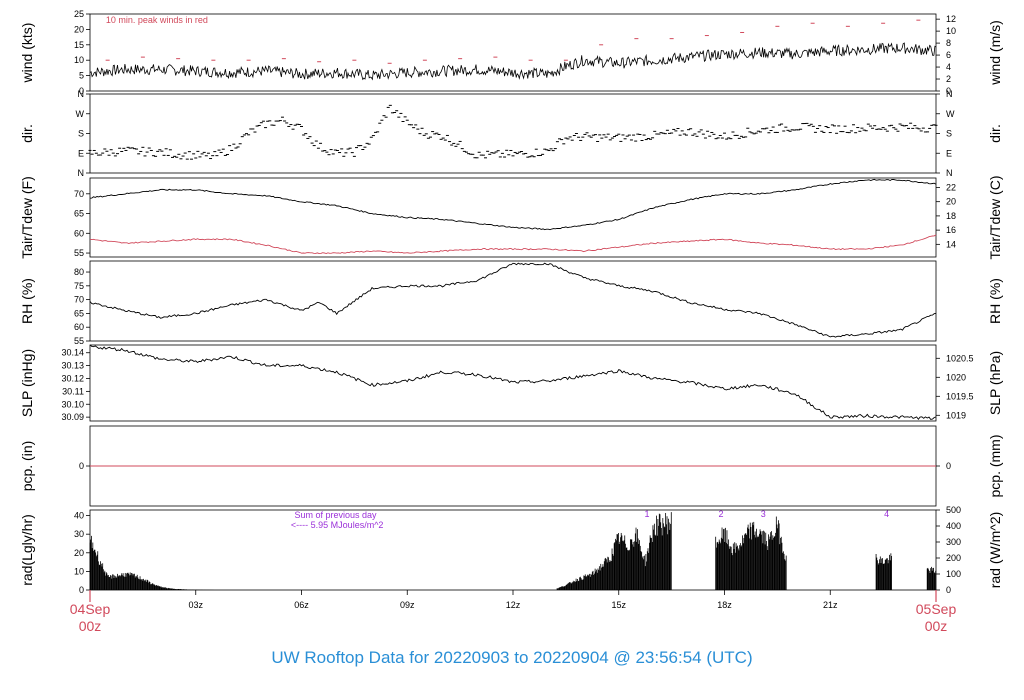  What do you see at coordinates (936, 626) in the screenshot?
I see `xtick-major-label-end-hour: 00z` at bounding box center [936, 626].